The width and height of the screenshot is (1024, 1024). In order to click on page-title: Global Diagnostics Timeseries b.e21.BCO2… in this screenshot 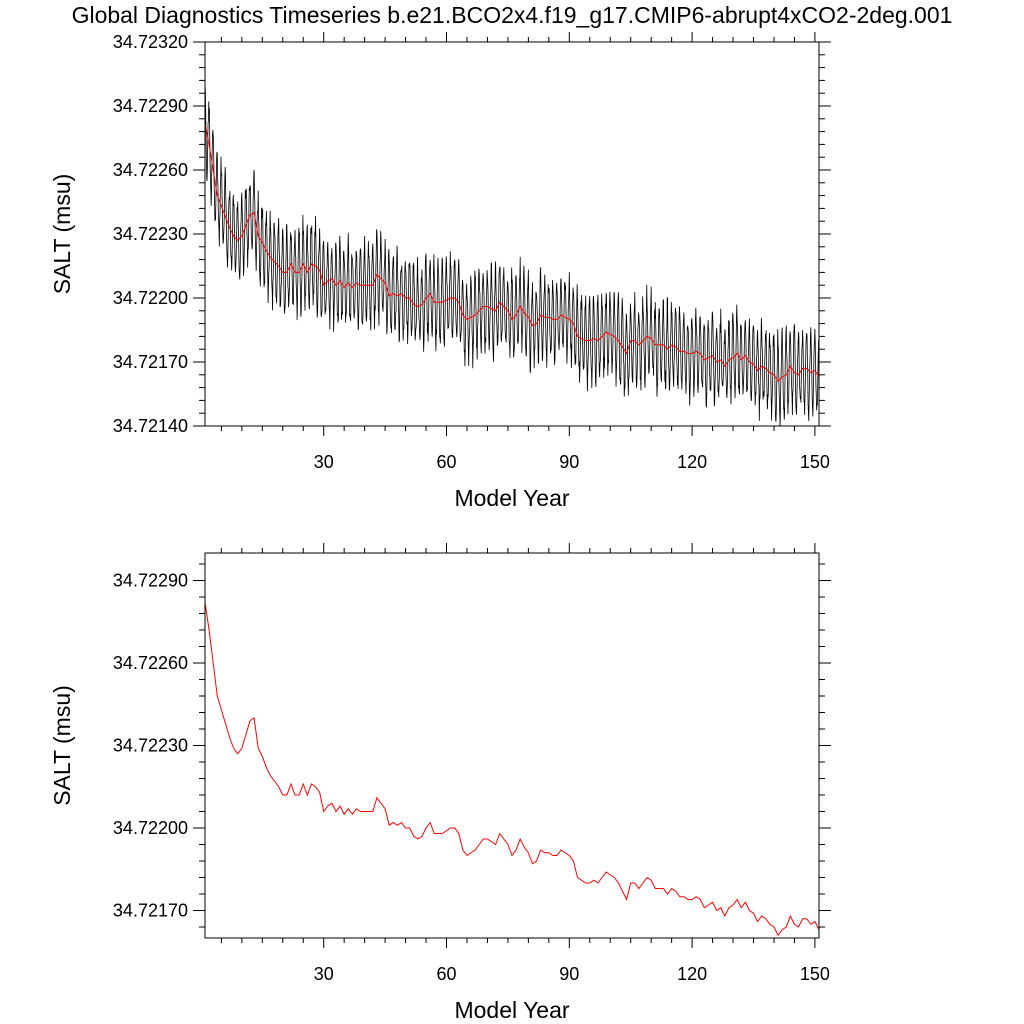, I will do `click(512, 15)`.